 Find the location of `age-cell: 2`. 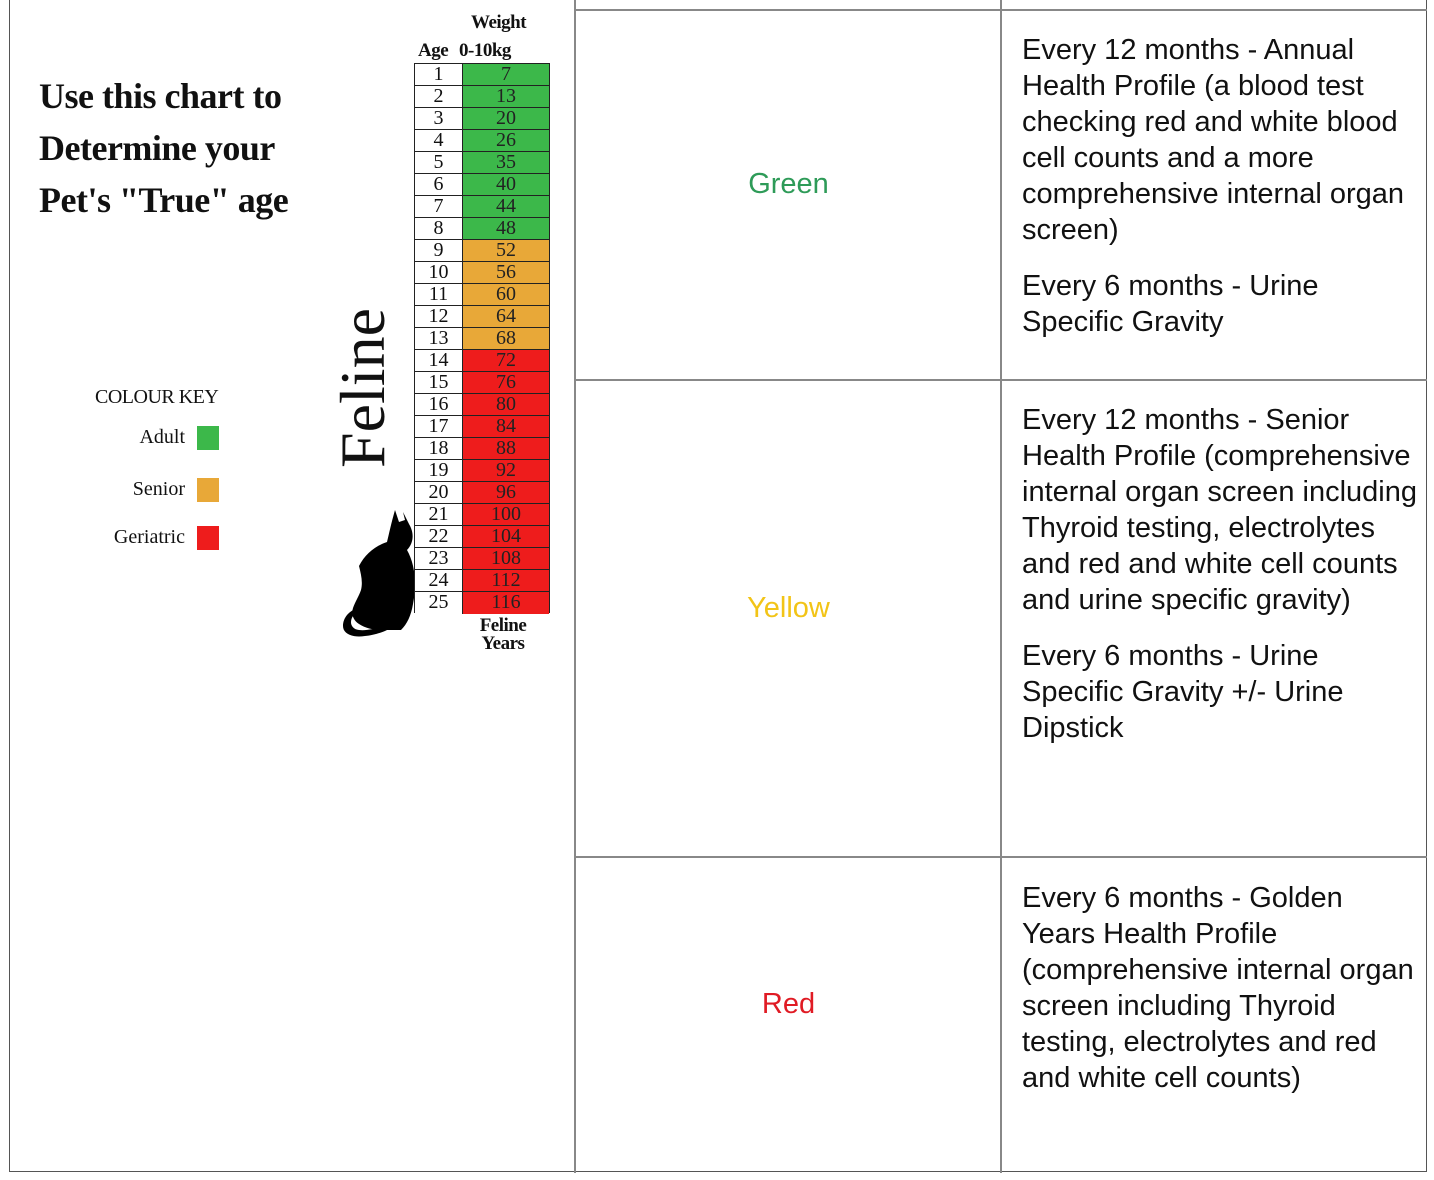

age-cell: 2 is located at coordinates (439, 96).